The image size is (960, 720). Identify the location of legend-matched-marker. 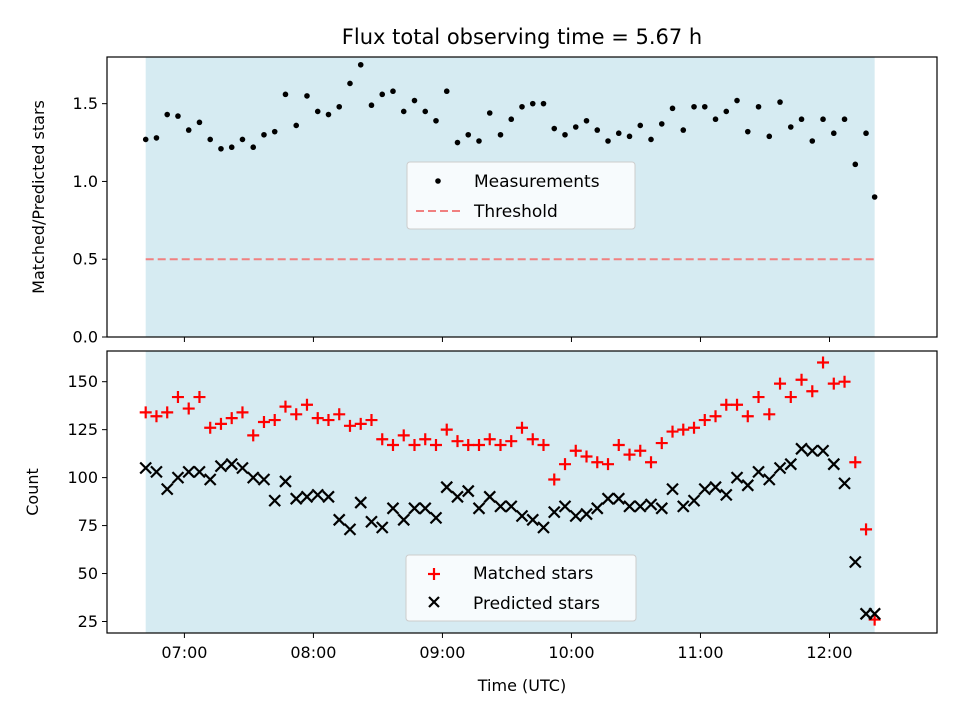
(434, 574).